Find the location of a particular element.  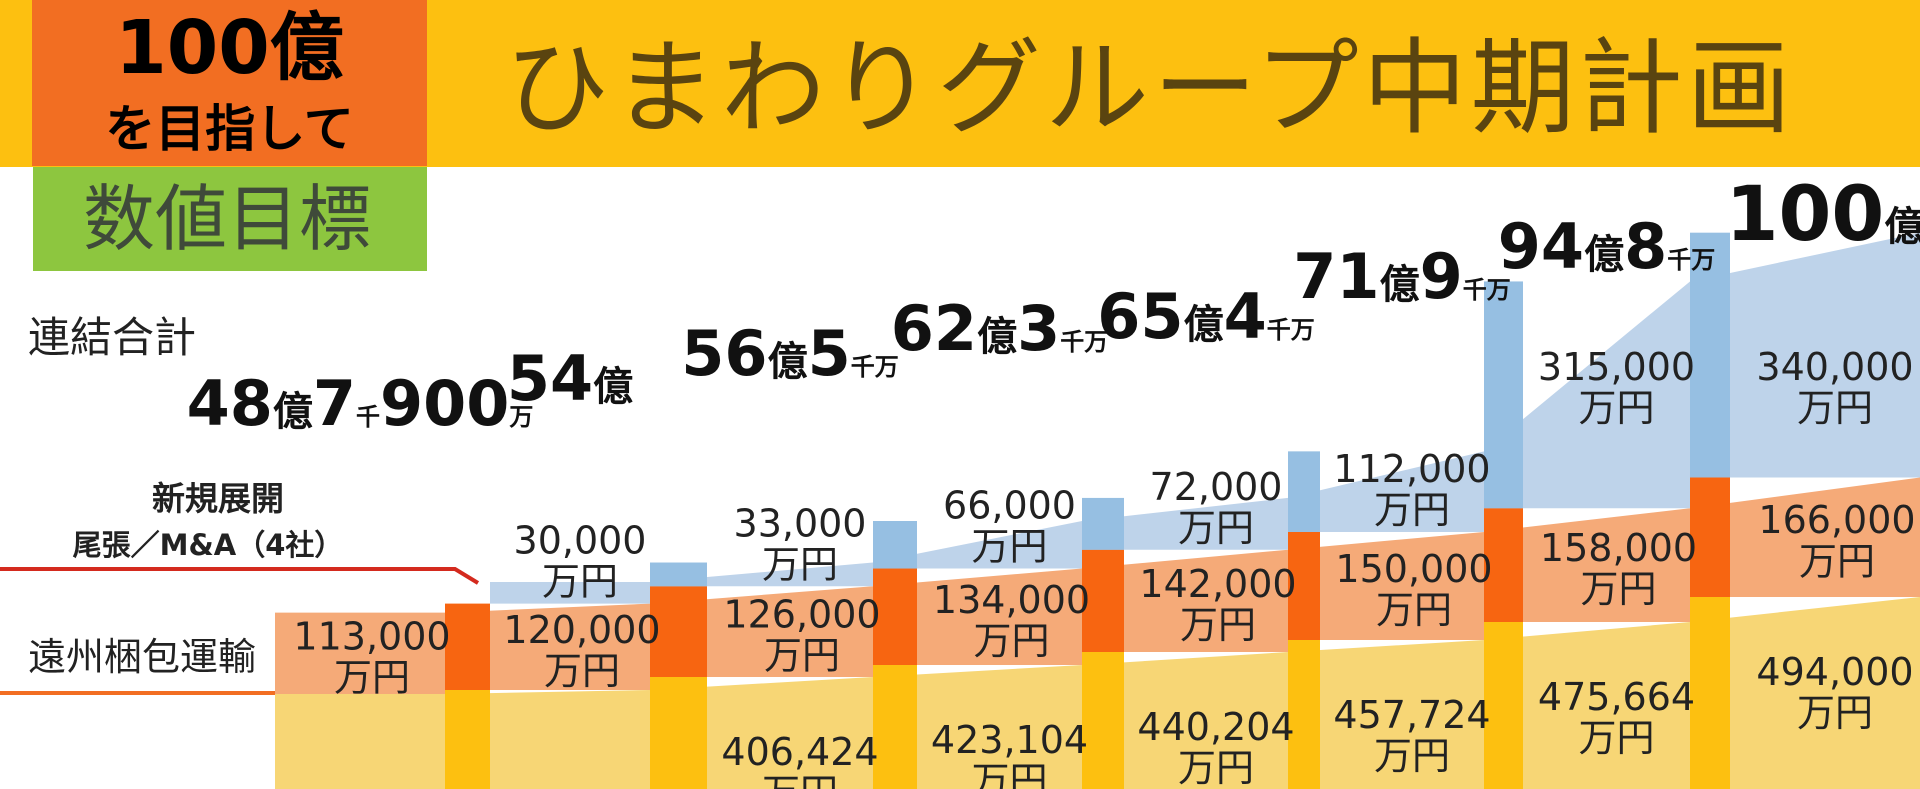

mid-value-label: 113,000 万円 is located at coordinates (371, 656).